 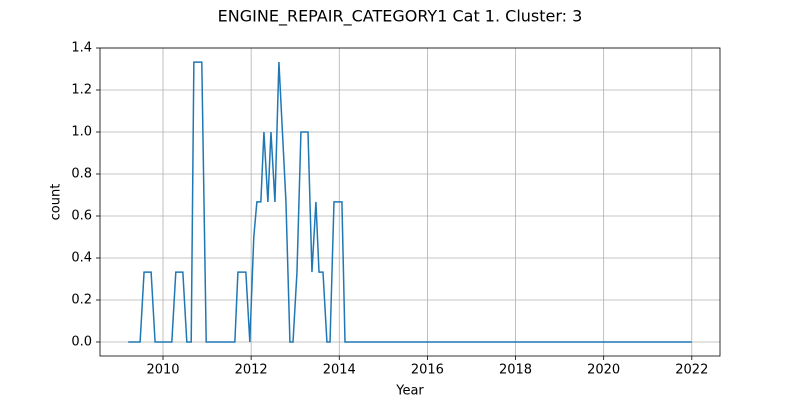 I want to click on y-tick-label: 1.4, so click(x=81, y=48).